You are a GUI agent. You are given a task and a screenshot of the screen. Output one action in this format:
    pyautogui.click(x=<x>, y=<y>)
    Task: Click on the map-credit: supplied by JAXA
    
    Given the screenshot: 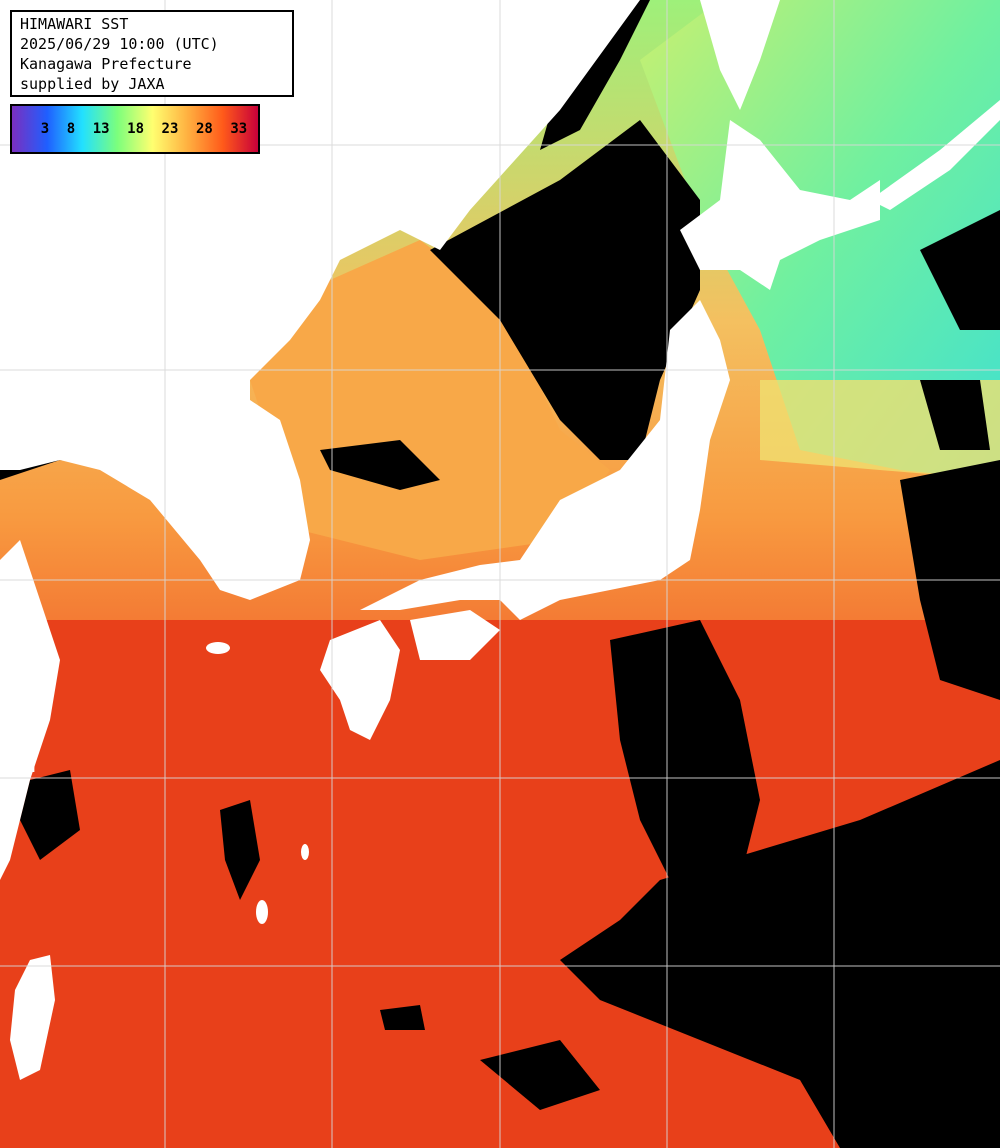 What is the action you would take?
    pyautogui.click(x=92, y=84)
    